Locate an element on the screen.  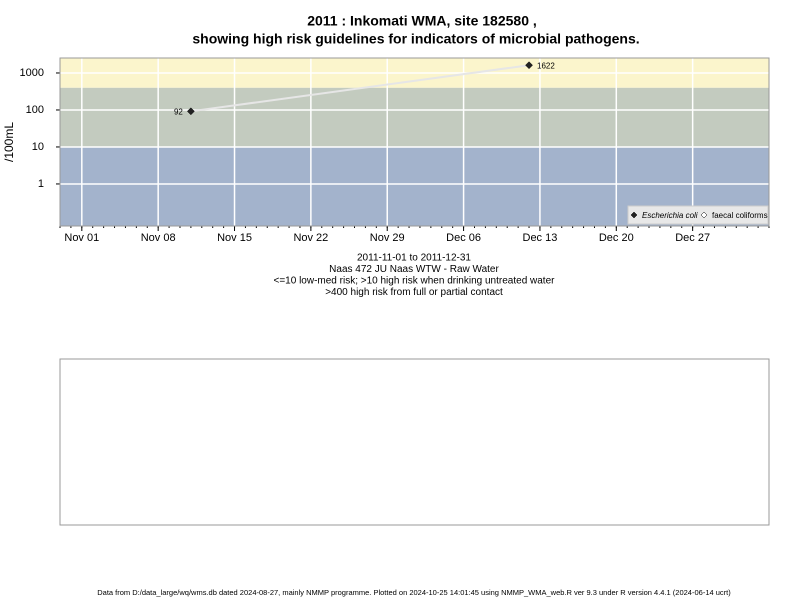
risk-band is located at coordinates (414, 117).